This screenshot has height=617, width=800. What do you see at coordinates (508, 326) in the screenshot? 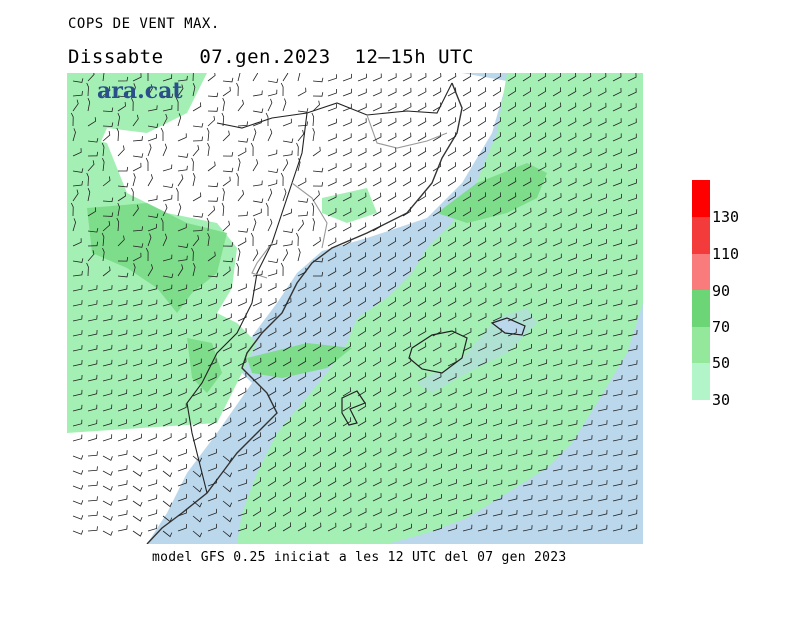
I see `island-menorca` at bounding box center [508, 326].